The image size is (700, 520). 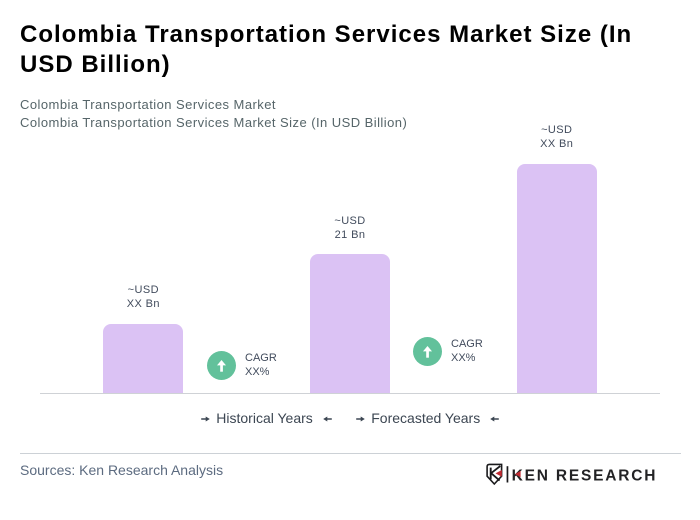 What do you see at coordinates (585, 475) in the screenshot?
I see `svg-text: KEN RESEARCH` at bounding box center [585, 475].